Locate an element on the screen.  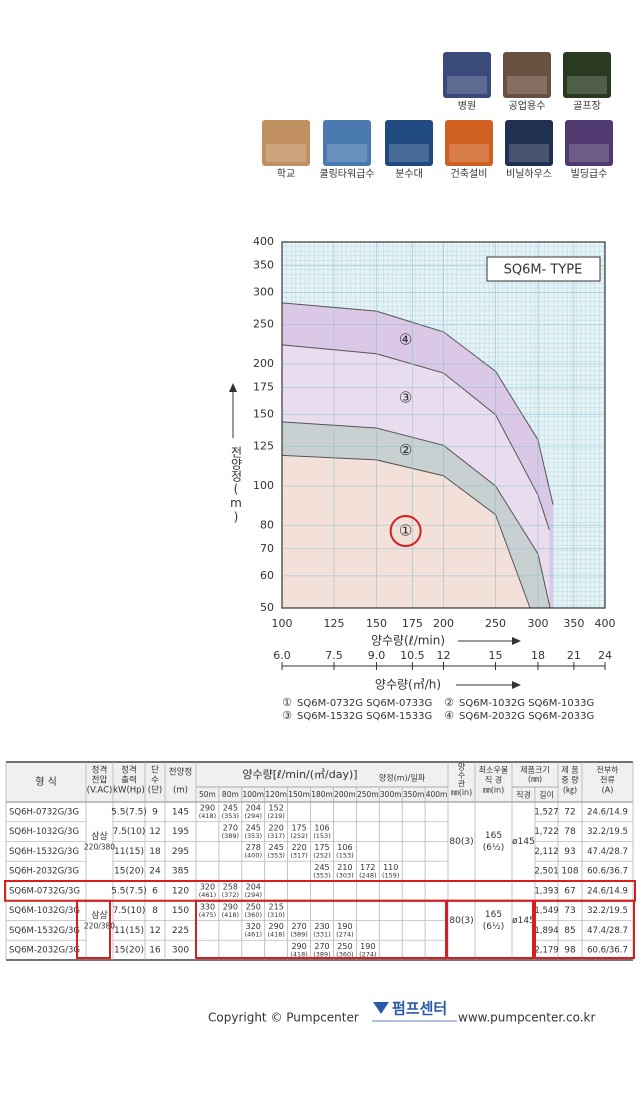
table-cell: 250 is located at coordinates (344, 946).